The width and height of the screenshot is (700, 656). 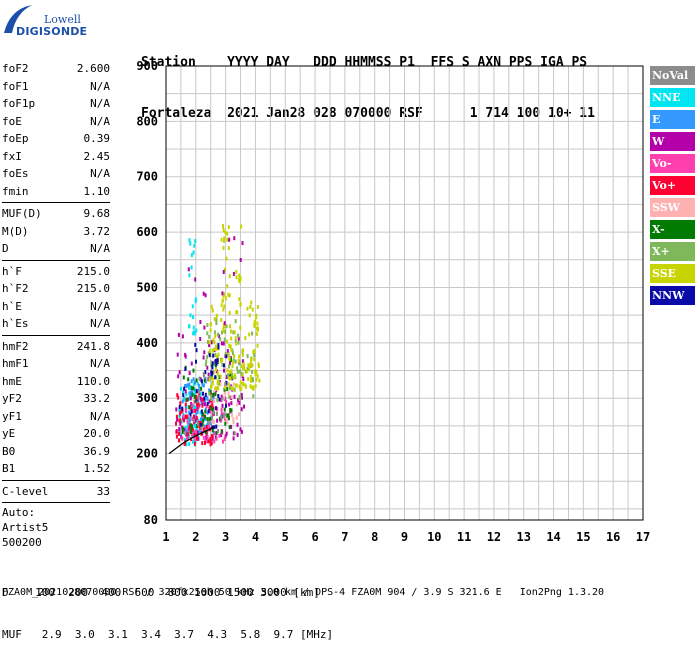 What do you see at coordinates (147, 177) in the screenshot?
I see `y-tick-label: 700` at bounding box center [147, 177].